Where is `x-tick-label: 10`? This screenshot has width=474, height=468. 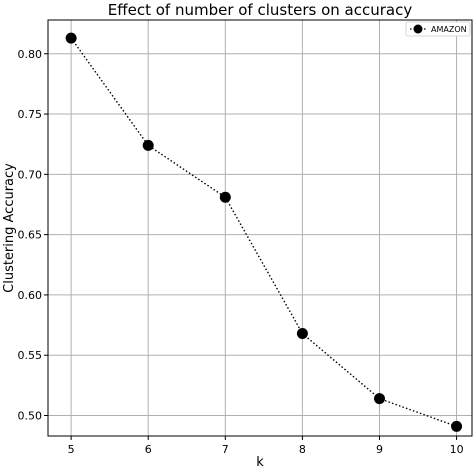
x-tick-label: 10 is located at coordinates (457, 449).